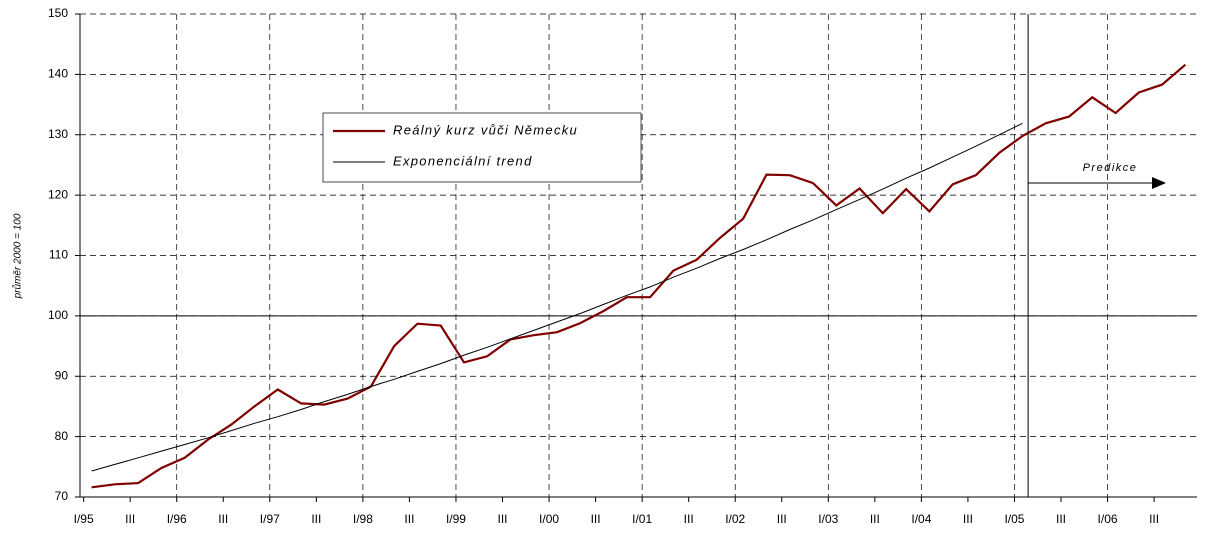 The width and height of the screenshot is (1205, 537). What do you see at coordinates (1159, 183) in the screenshot?
I see `annotation-arrowhead` at bounding box center [1159, 183].